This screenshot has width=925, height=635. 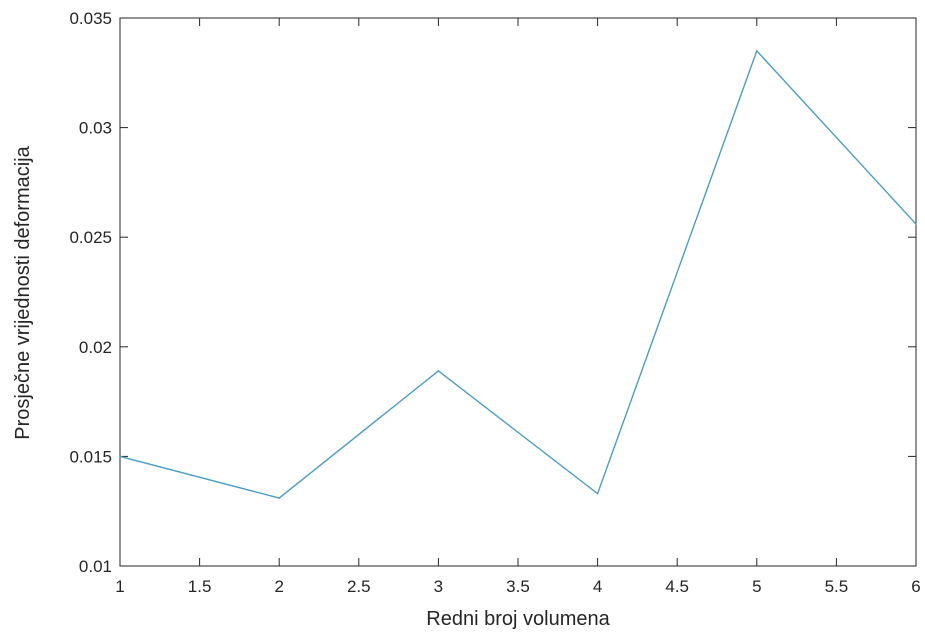 I want to click on x-tick-label: 2.5, so click(x=359, y=586).